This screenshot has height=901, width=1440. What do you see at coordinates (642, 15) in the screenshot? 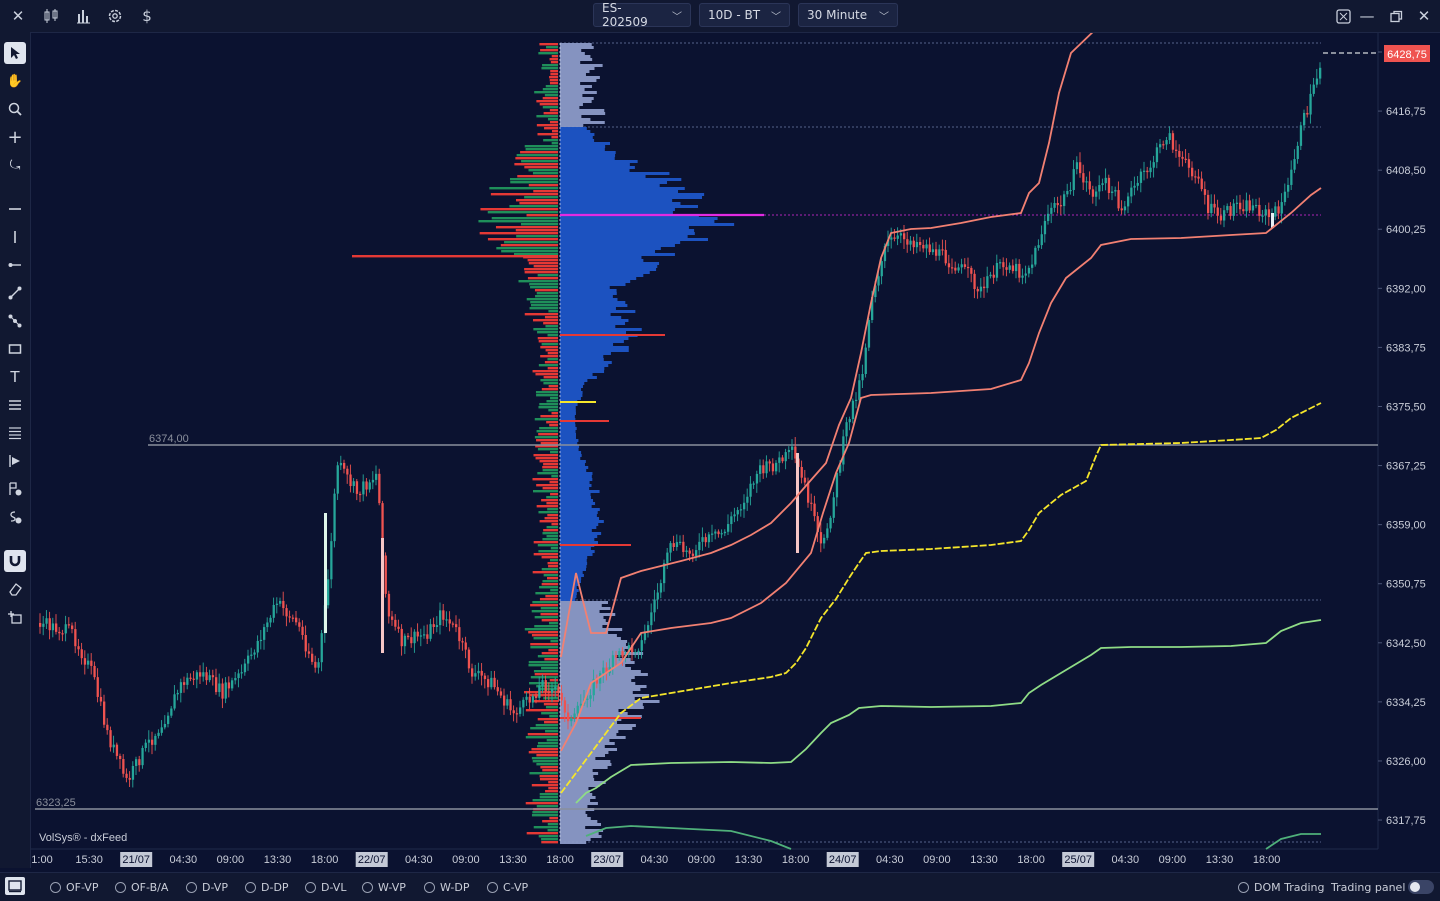
I see `symbol-dropdown: ES-202509 ﹀` at bounding box center [642, 15].